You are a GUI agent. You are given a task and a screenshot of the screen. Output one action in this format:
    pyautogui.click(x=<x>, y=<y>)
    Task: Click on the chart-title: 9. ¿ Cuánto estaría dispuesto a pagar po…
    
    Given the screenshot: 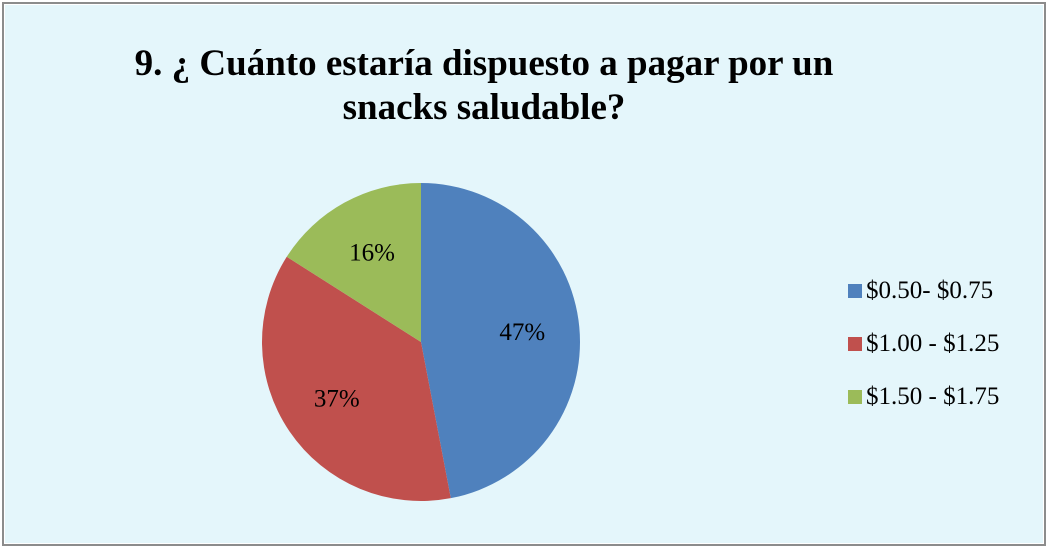 What is the action you would take?
    pyautogui.click(x=484, y=85)
    